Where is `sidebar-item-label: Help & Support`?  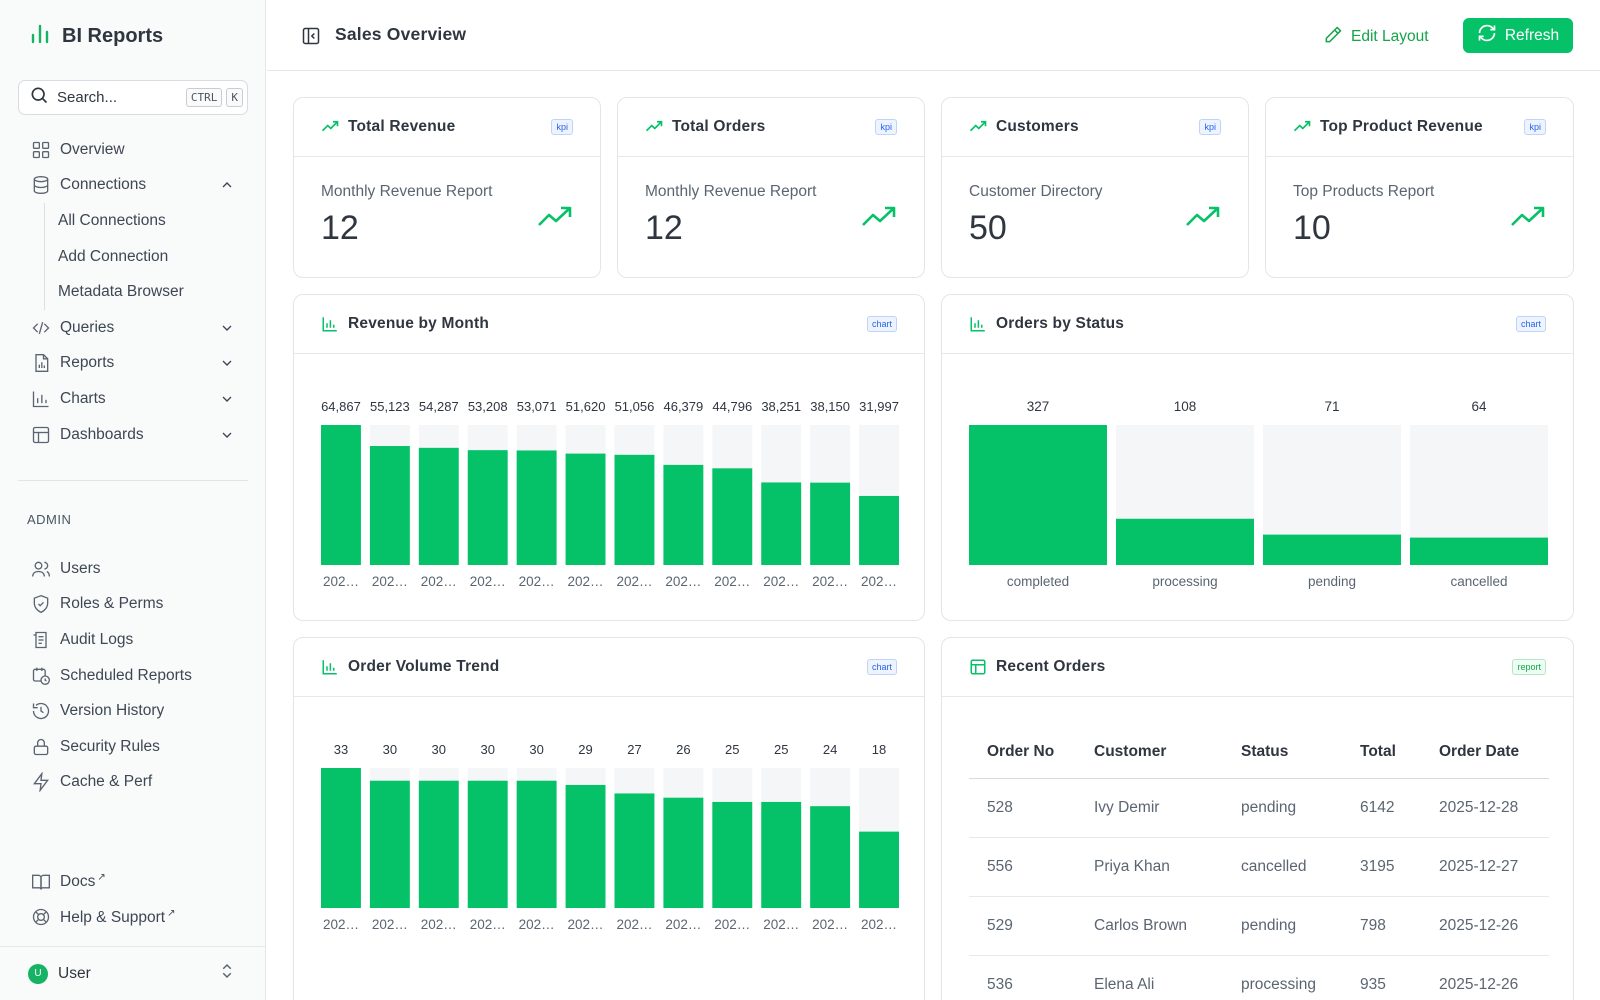 sidebar-item-label: Help & Support is located at coordinates (113, 917).